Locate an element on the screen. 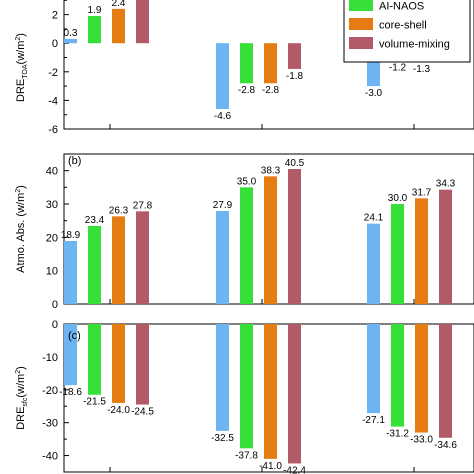 This screenshot has width=474, height=474. data-label: -1.3 is located at coordinates (422, 69).